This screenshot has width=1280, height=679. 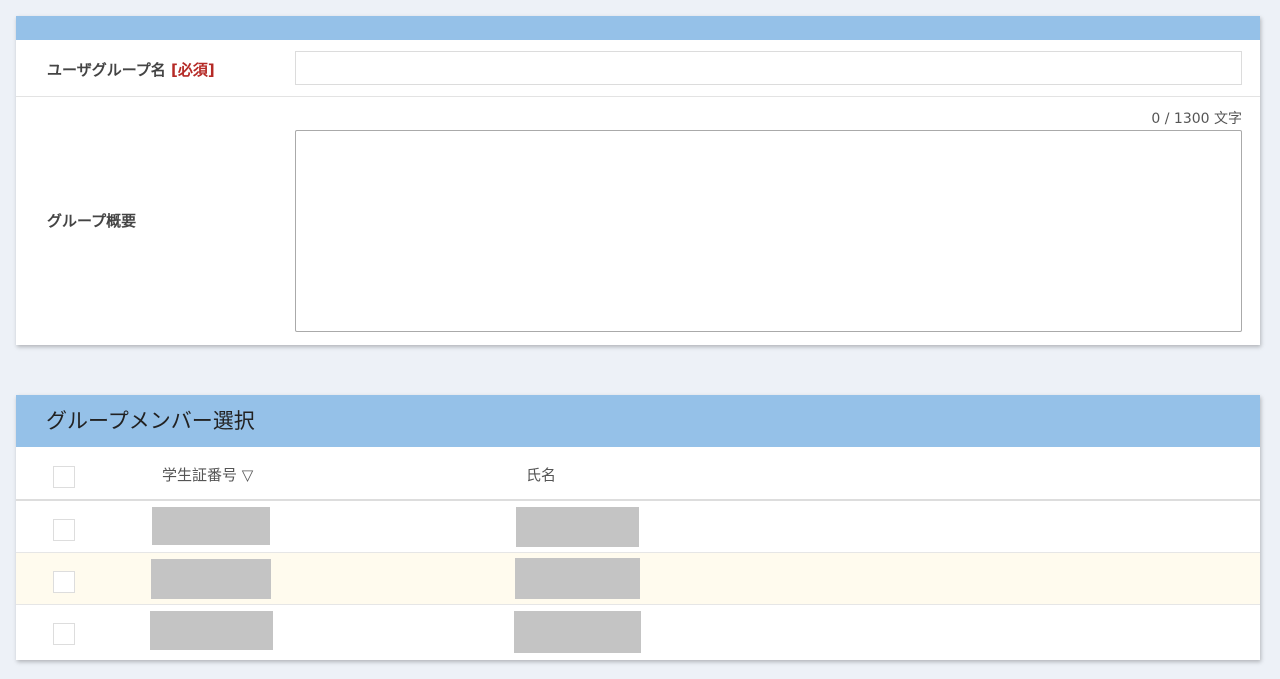 I want to click on column-student-id: 学生証番号 ▽, so click(x=208, y=475).